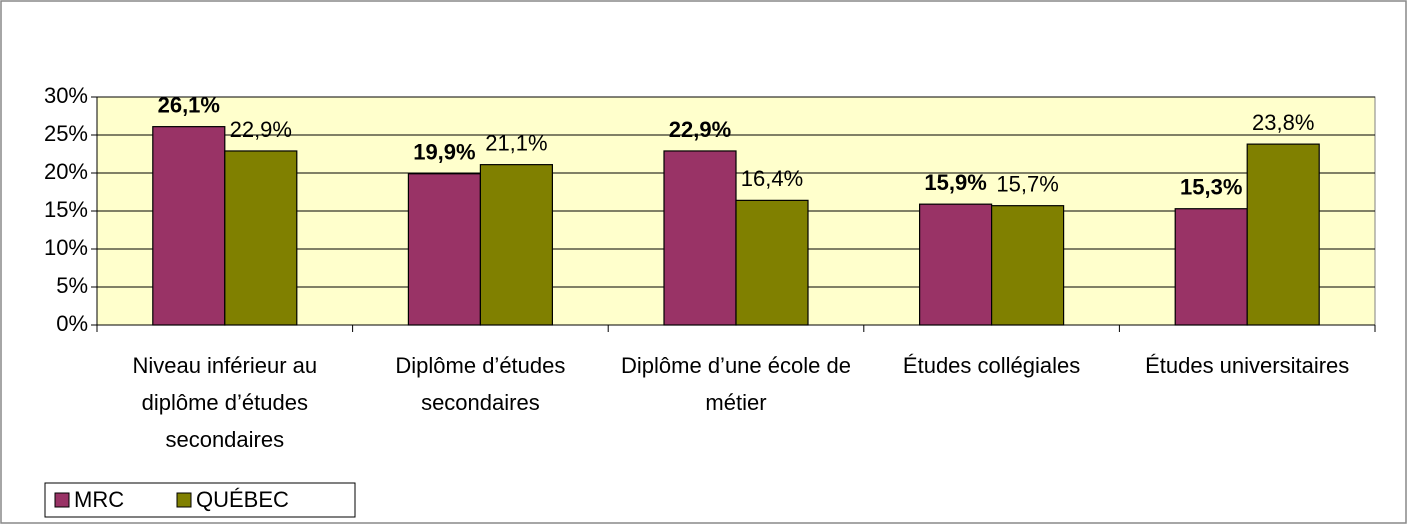  I want to click on x-tick-label: Études universitaires, so click(1247, 365).